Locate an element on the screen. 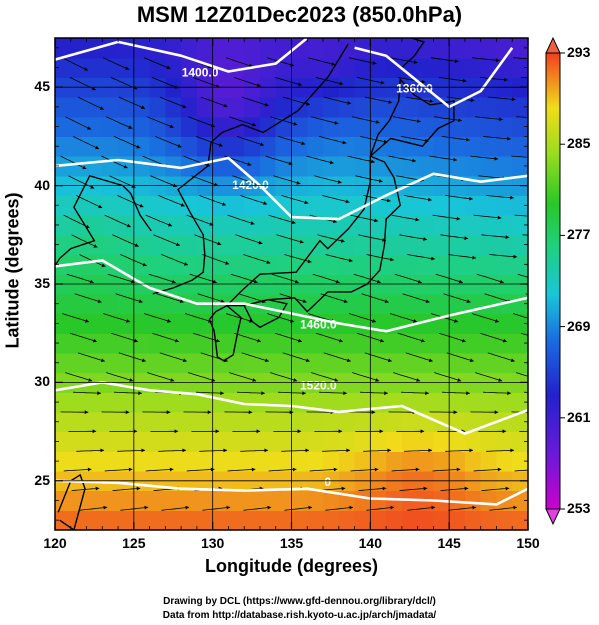  x-tick-label: 140 is located at coordinates (370, 543).